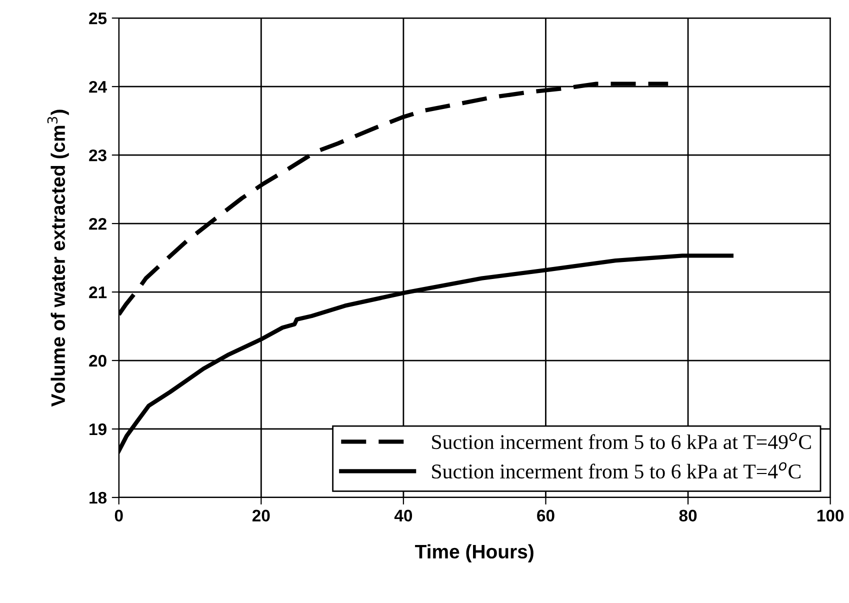  What do you see at coordinates (98, 86) in the screenshot?
I see `y-tick-label: 24` at bounding box center [98, 86].